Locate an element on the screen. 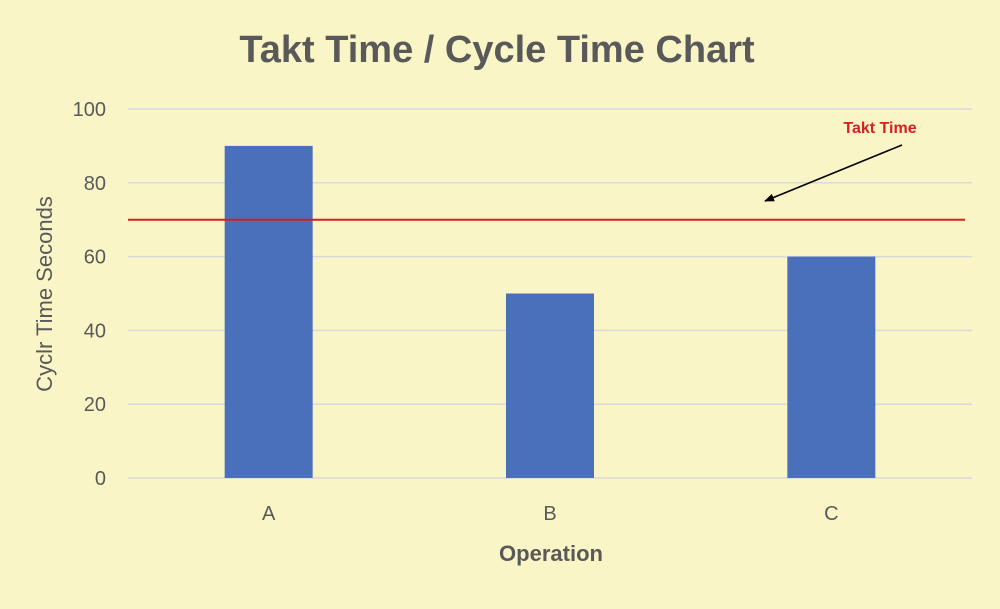 This screenshot has width=1000, height=609. bar-b is located at coordinates (550, 385).